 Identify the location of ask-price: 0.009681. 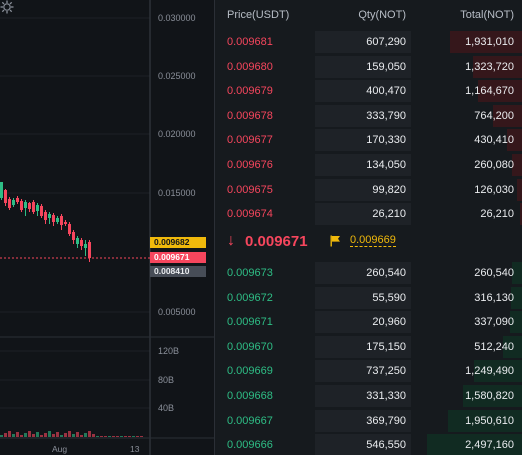
(250, 42).